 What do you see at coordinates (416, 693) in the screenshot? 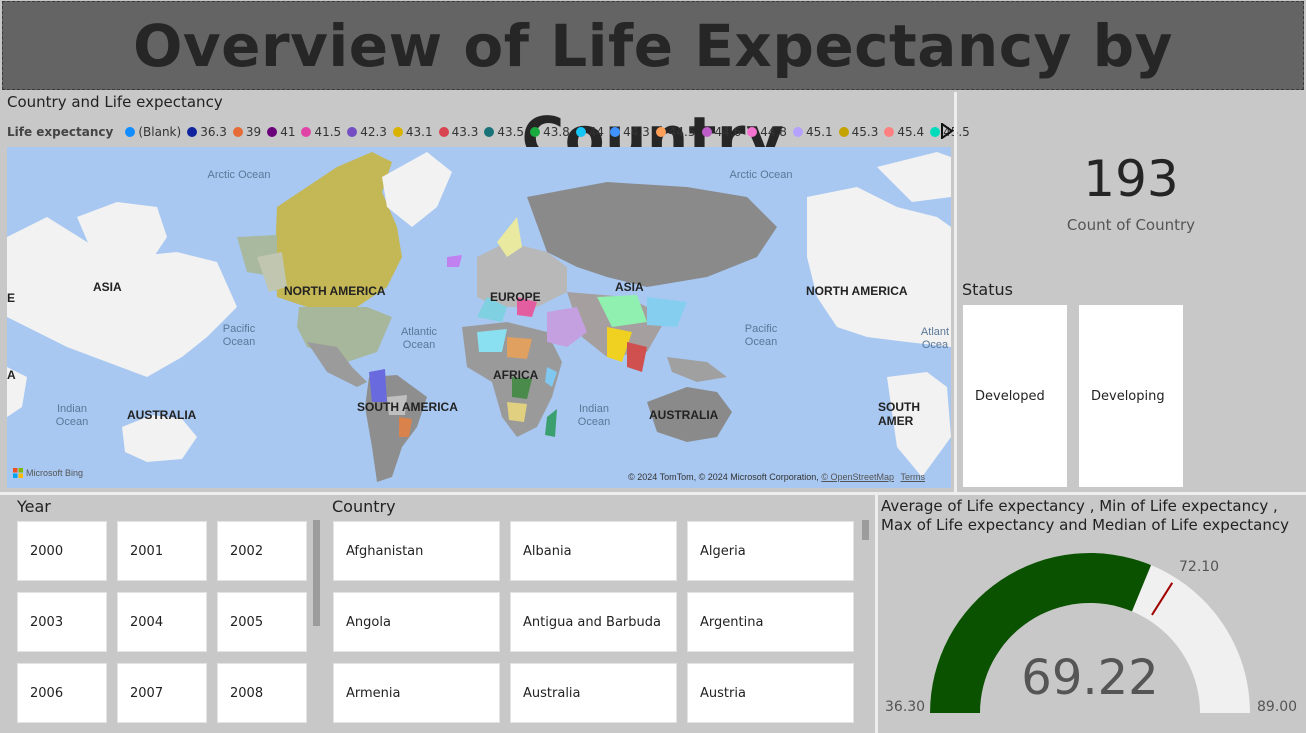
I see `slicer-item: Armenia` at bounding box center [416, 693].